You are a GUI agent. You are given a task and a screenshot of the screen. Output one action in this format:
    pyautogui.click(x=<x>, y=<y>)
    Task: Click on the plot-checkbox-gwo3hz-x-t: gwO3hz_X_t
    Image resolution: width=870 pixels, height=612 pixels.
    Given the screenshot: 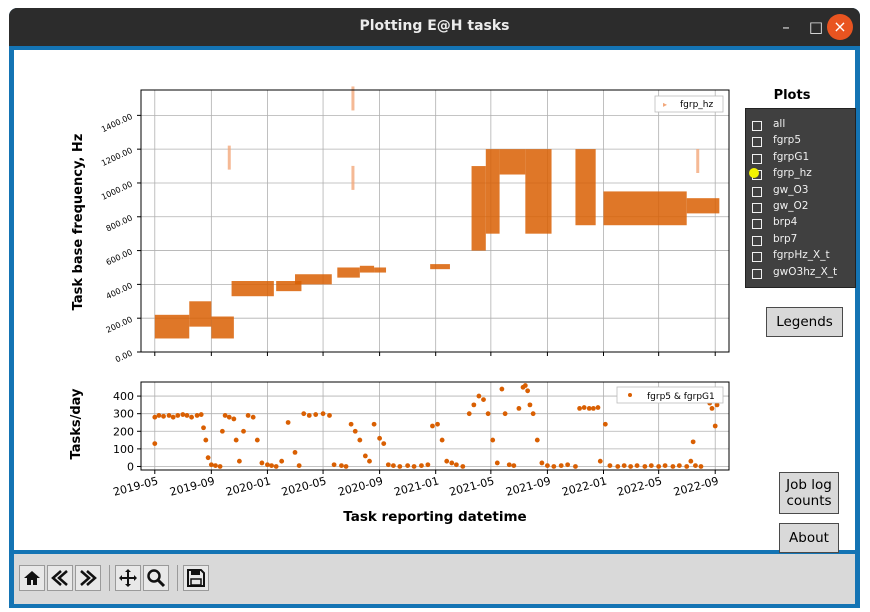 What is the action you would take?
    pyautogui.click(x=800, y=273)
    